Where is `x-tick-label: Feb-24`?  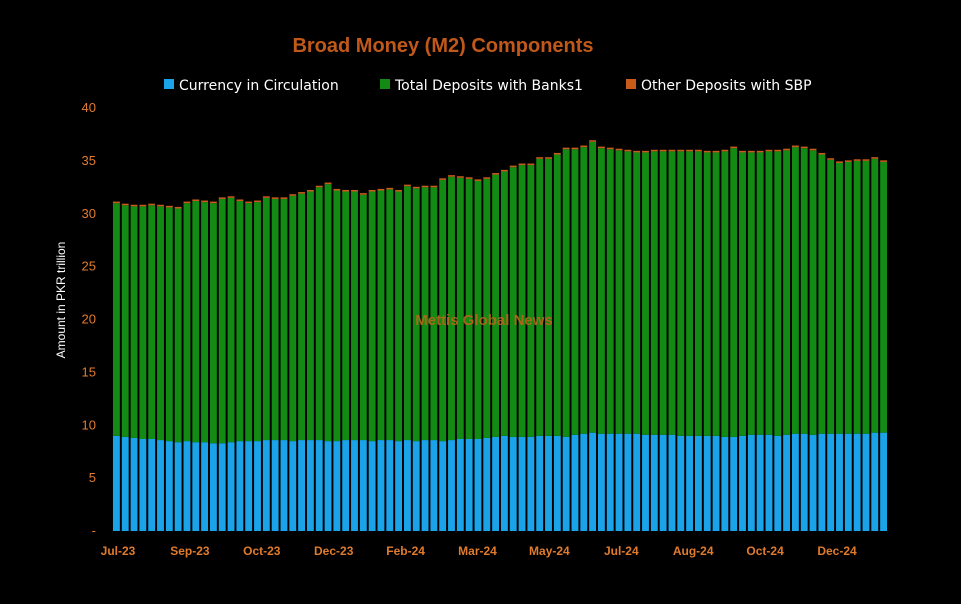
x-tick-label: Feb-24 is located at coordinates (405, 551).